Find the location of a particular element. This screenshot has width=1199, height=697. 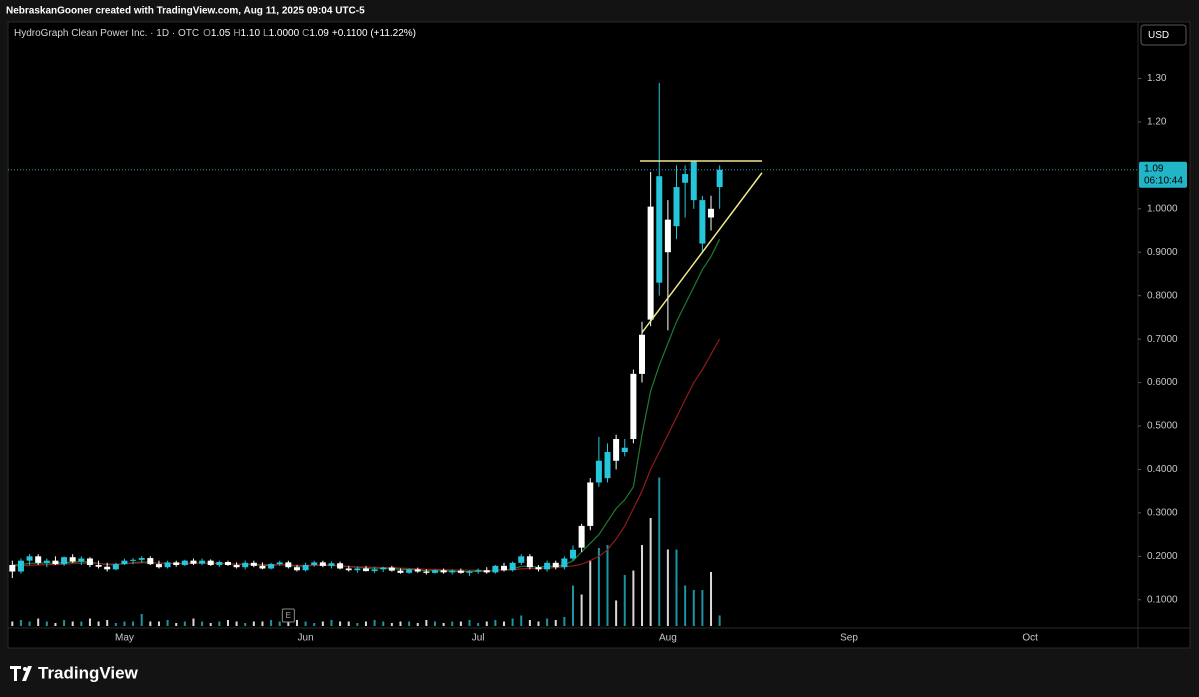

y-tick-label: 0.2000 is located at coordinates (1162, 556).